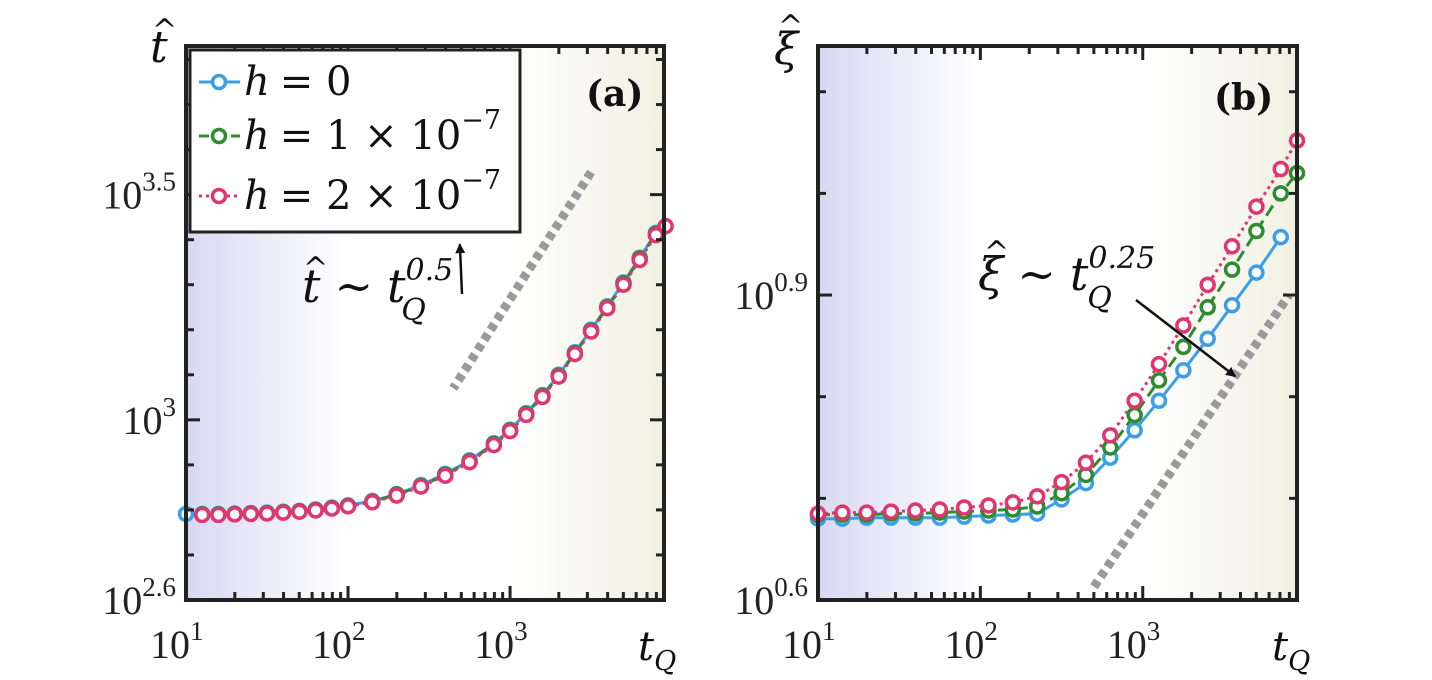 This screenshot has height=680, width=1432. I want to click on panel-b-annotation-arrow, so click(1186, 338).